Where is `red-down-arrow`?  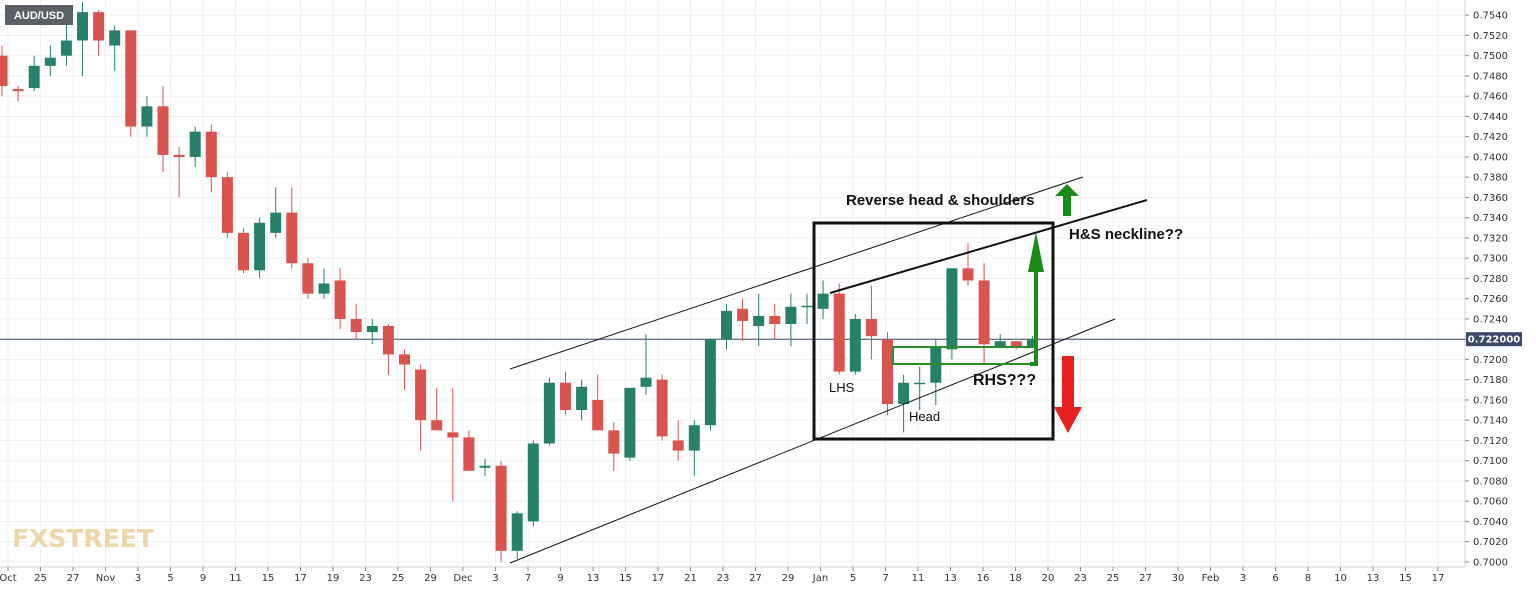 red-down-arrow is located at coordinates (1068, 420).